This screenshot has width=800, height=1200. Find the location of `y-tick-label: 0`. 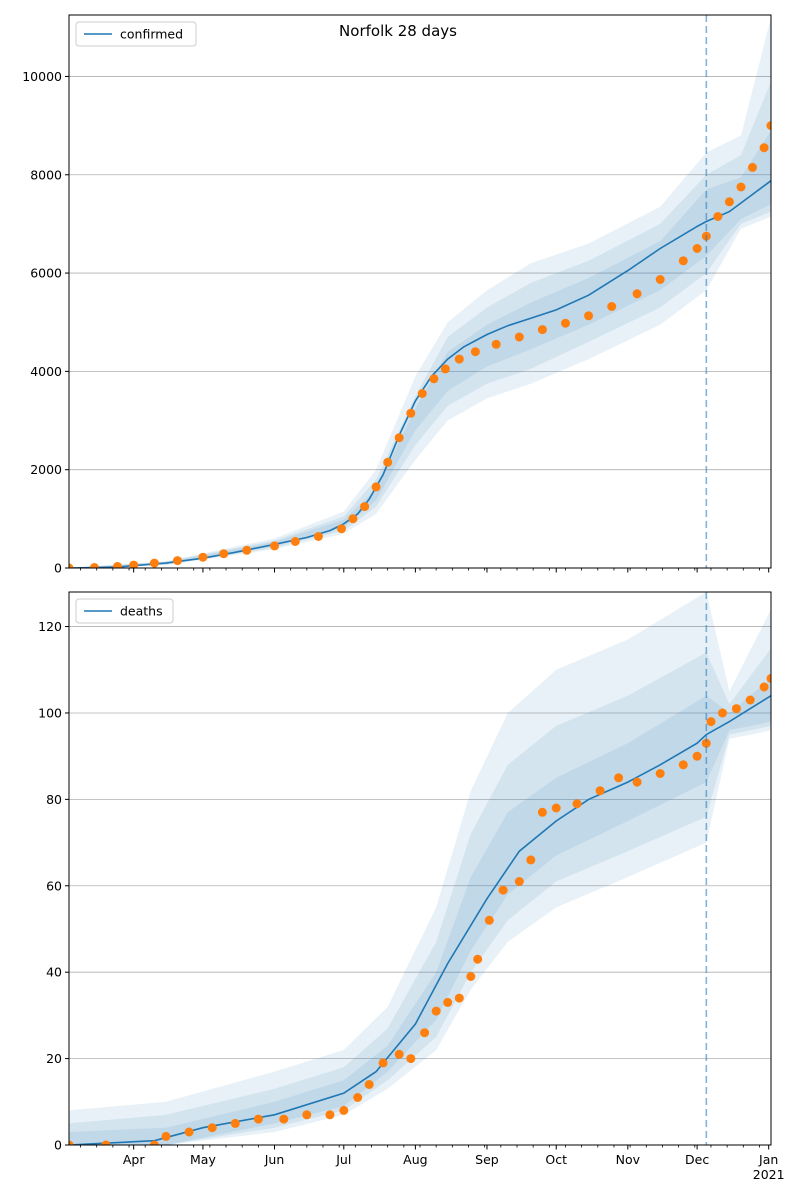

y-tick-label: 0 is located at coordinates (58, 568).